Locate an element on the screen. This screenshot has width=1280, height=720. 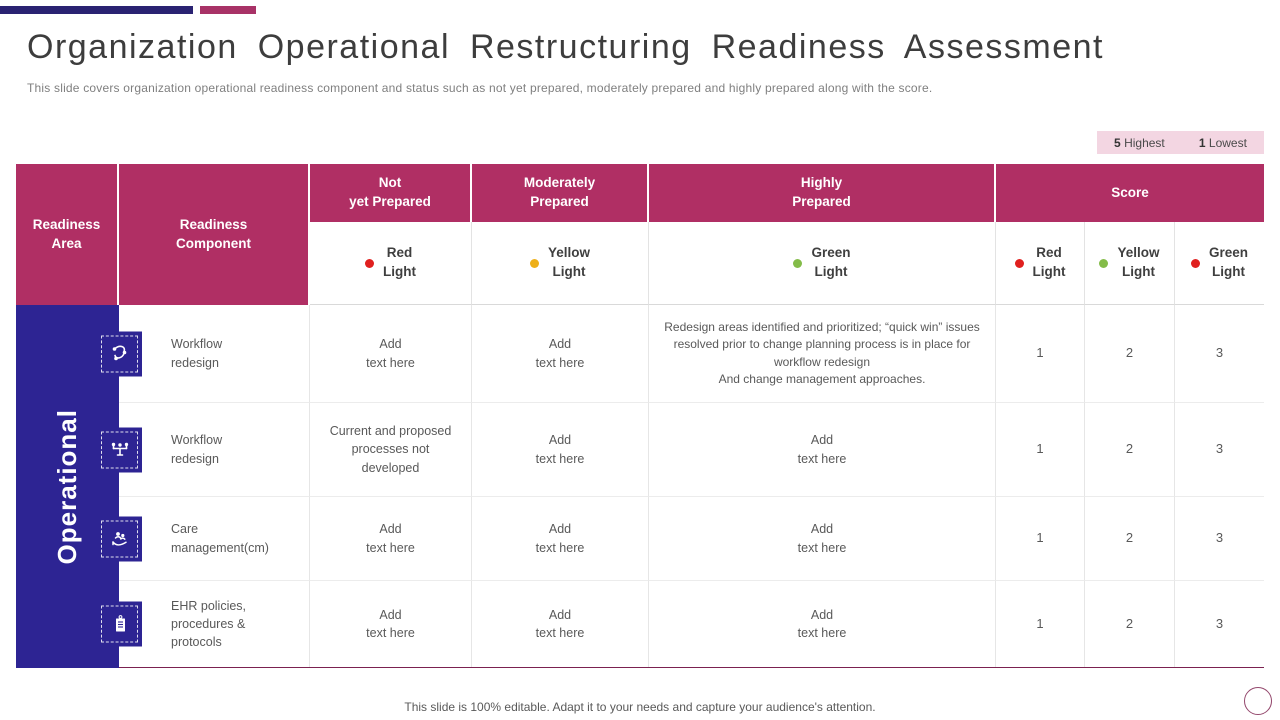
legend-lowest-label: Lowest is located at coordinates (1226, 142).